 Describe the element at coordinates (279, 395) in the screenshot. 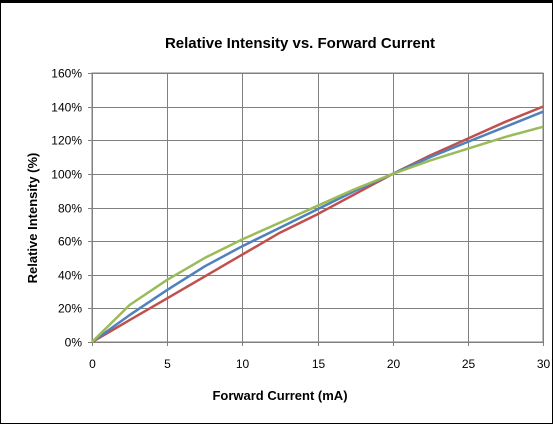

I see `x-axis-title: Forward Current (mA)` at that location.